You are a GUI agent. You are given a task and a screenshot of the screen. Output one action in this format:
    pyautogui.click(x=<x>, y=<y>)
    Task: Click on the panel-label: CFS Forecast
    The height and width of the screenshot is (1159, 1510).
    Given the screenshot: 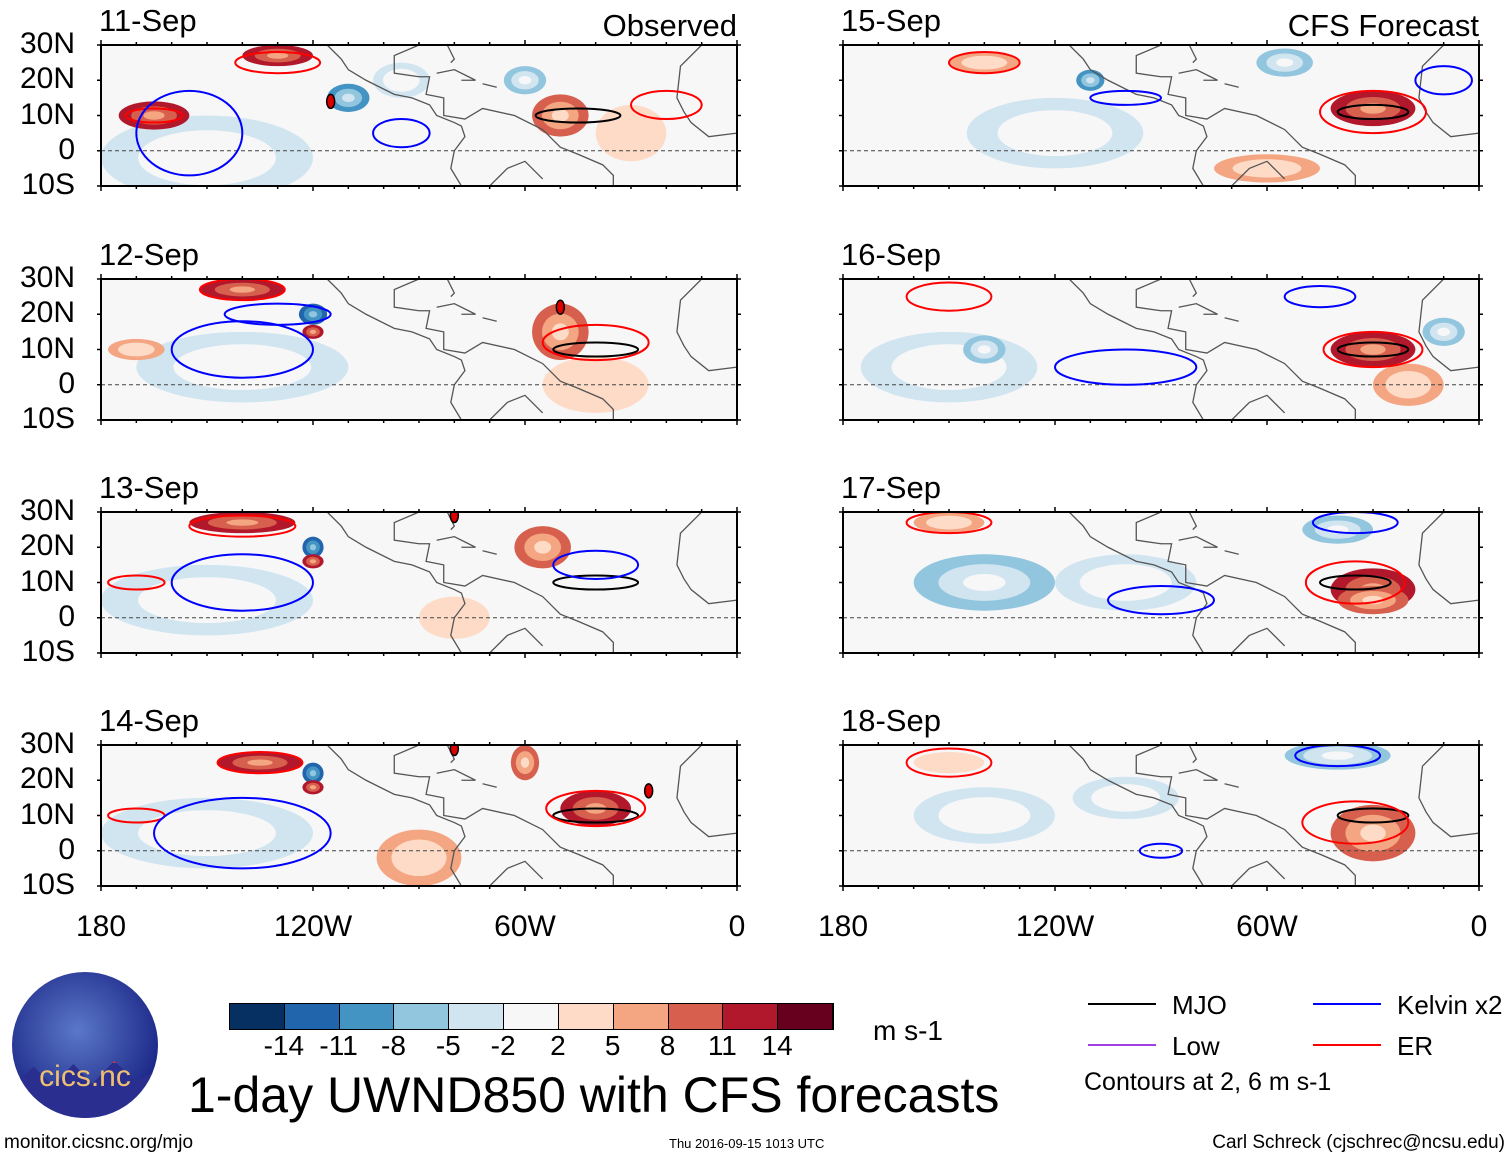 What is the action you would take?
    pyautogui.click(x=1383, y=25)
    